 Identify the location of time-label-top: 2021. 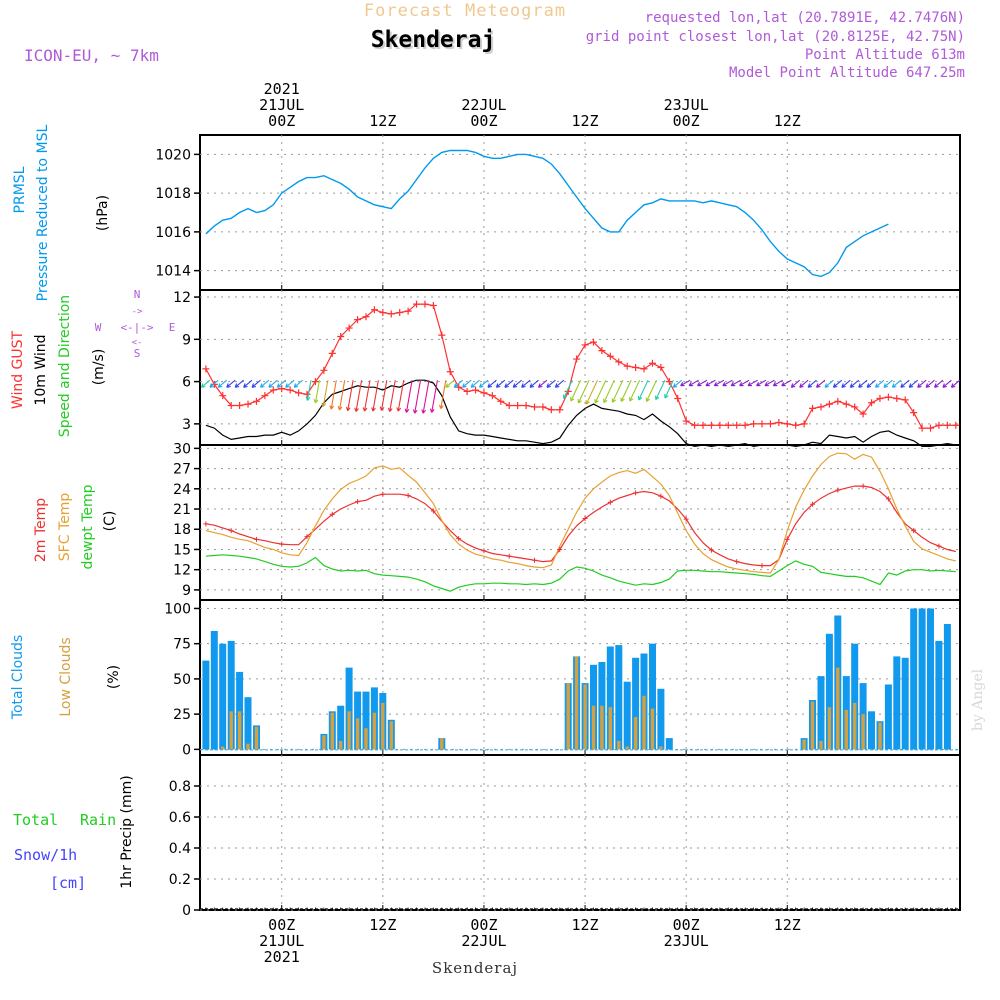
(282, 89).